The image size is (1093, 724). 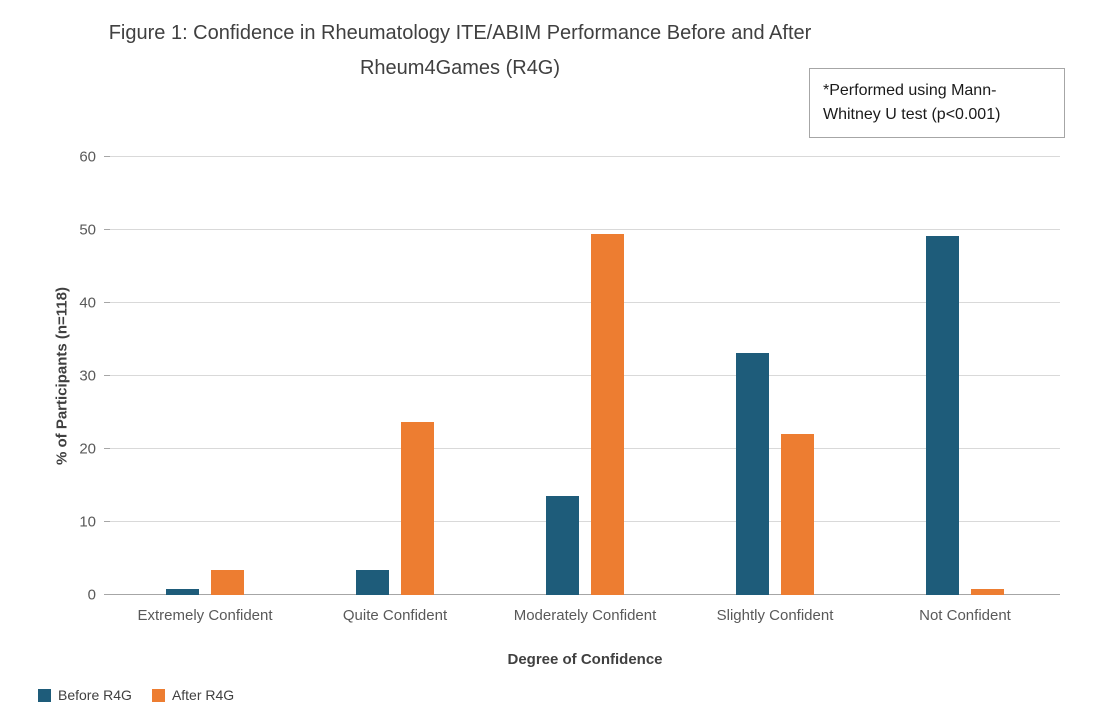 I want to click on bar-before-r4g-quite-confident, so click(x=372, y=582).